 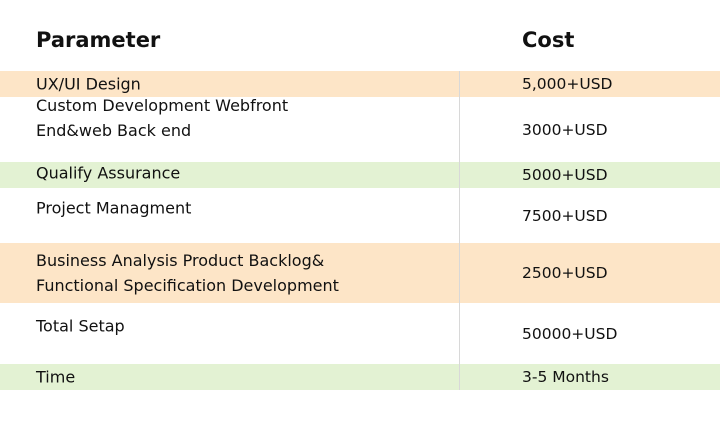 I want to click on header-cost: Cost, so click(x=548, y=40).